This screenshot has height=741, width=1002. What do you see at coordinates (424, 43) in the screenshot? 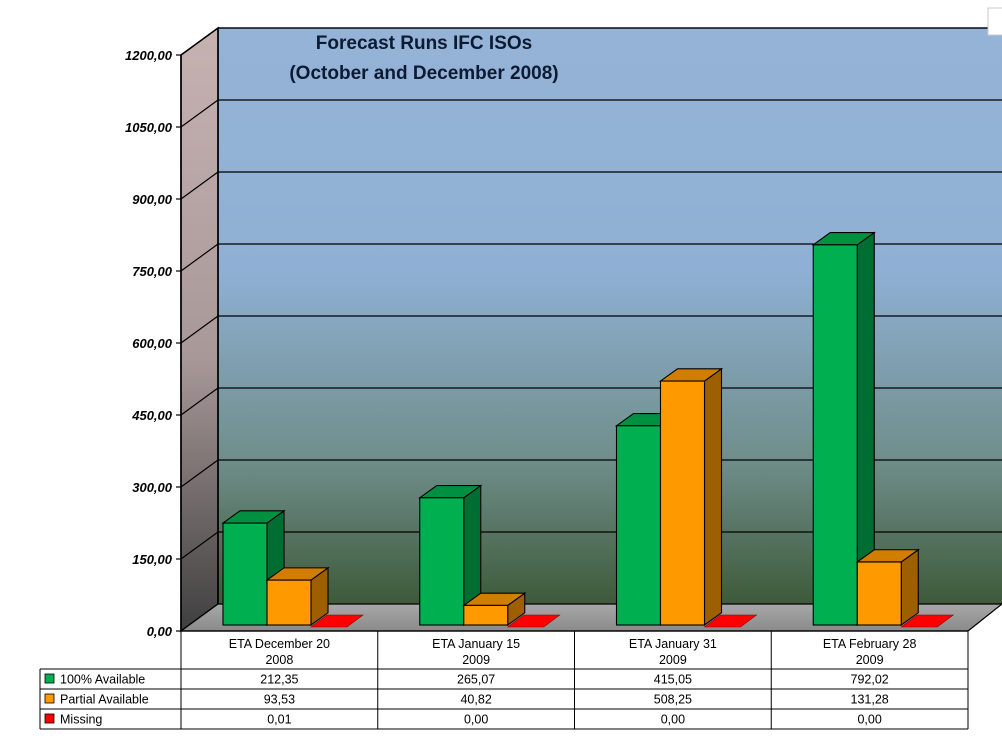
I see `chart-title-line1: Forecast Runs IFC ISOs` at bounding box center [424, 43].